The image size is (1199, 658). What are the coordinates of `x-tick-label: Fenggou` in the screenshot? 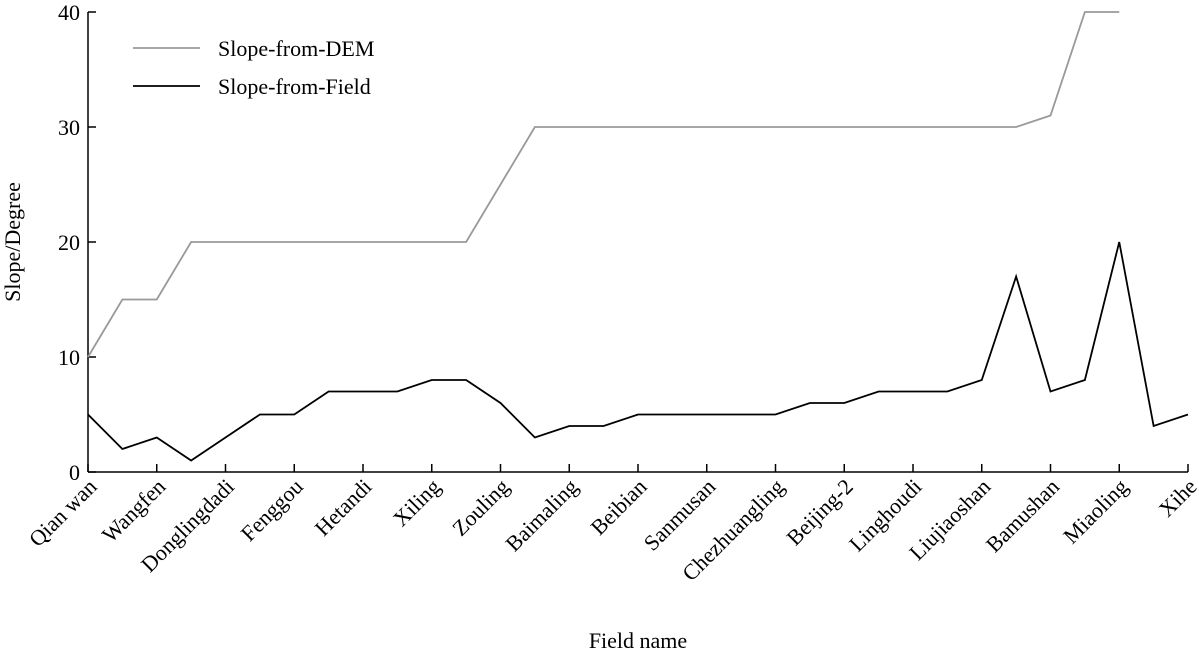 It's located at (272, 510).